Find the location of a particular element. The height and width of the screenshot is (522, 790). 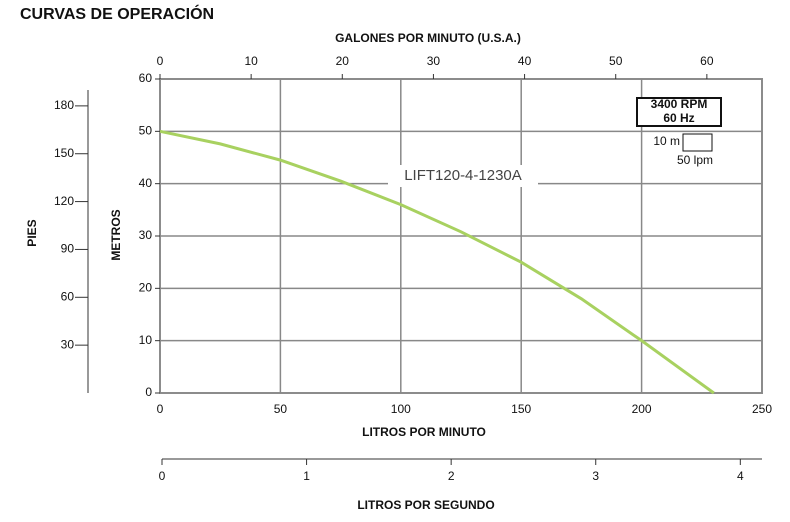

curve-label-bg is located at coordinates (463, 176).